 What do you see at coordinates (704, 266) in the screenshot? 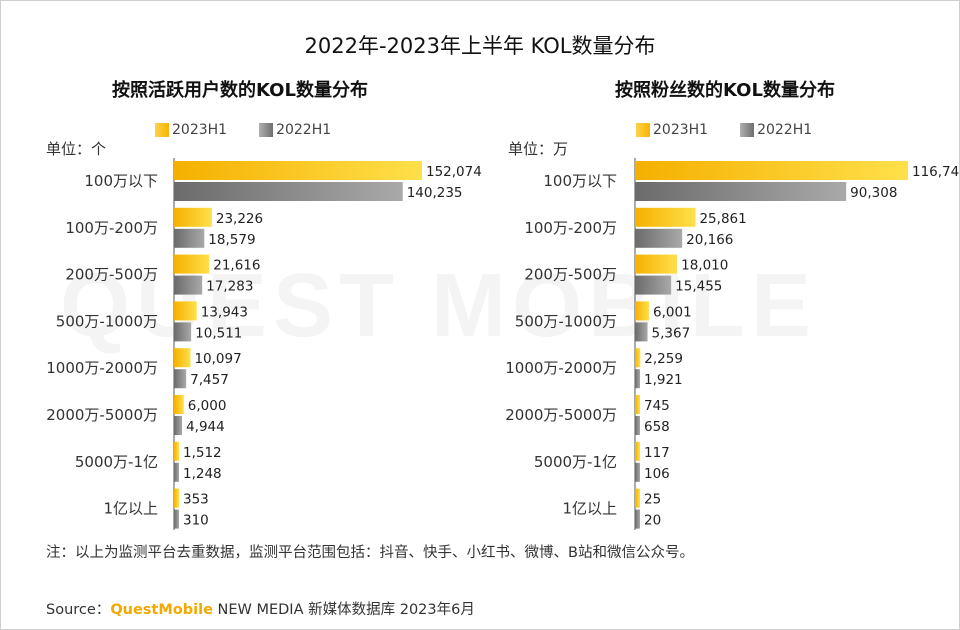
I see `value-label-2023h1: 18,010` at bounding box center [704, 266].